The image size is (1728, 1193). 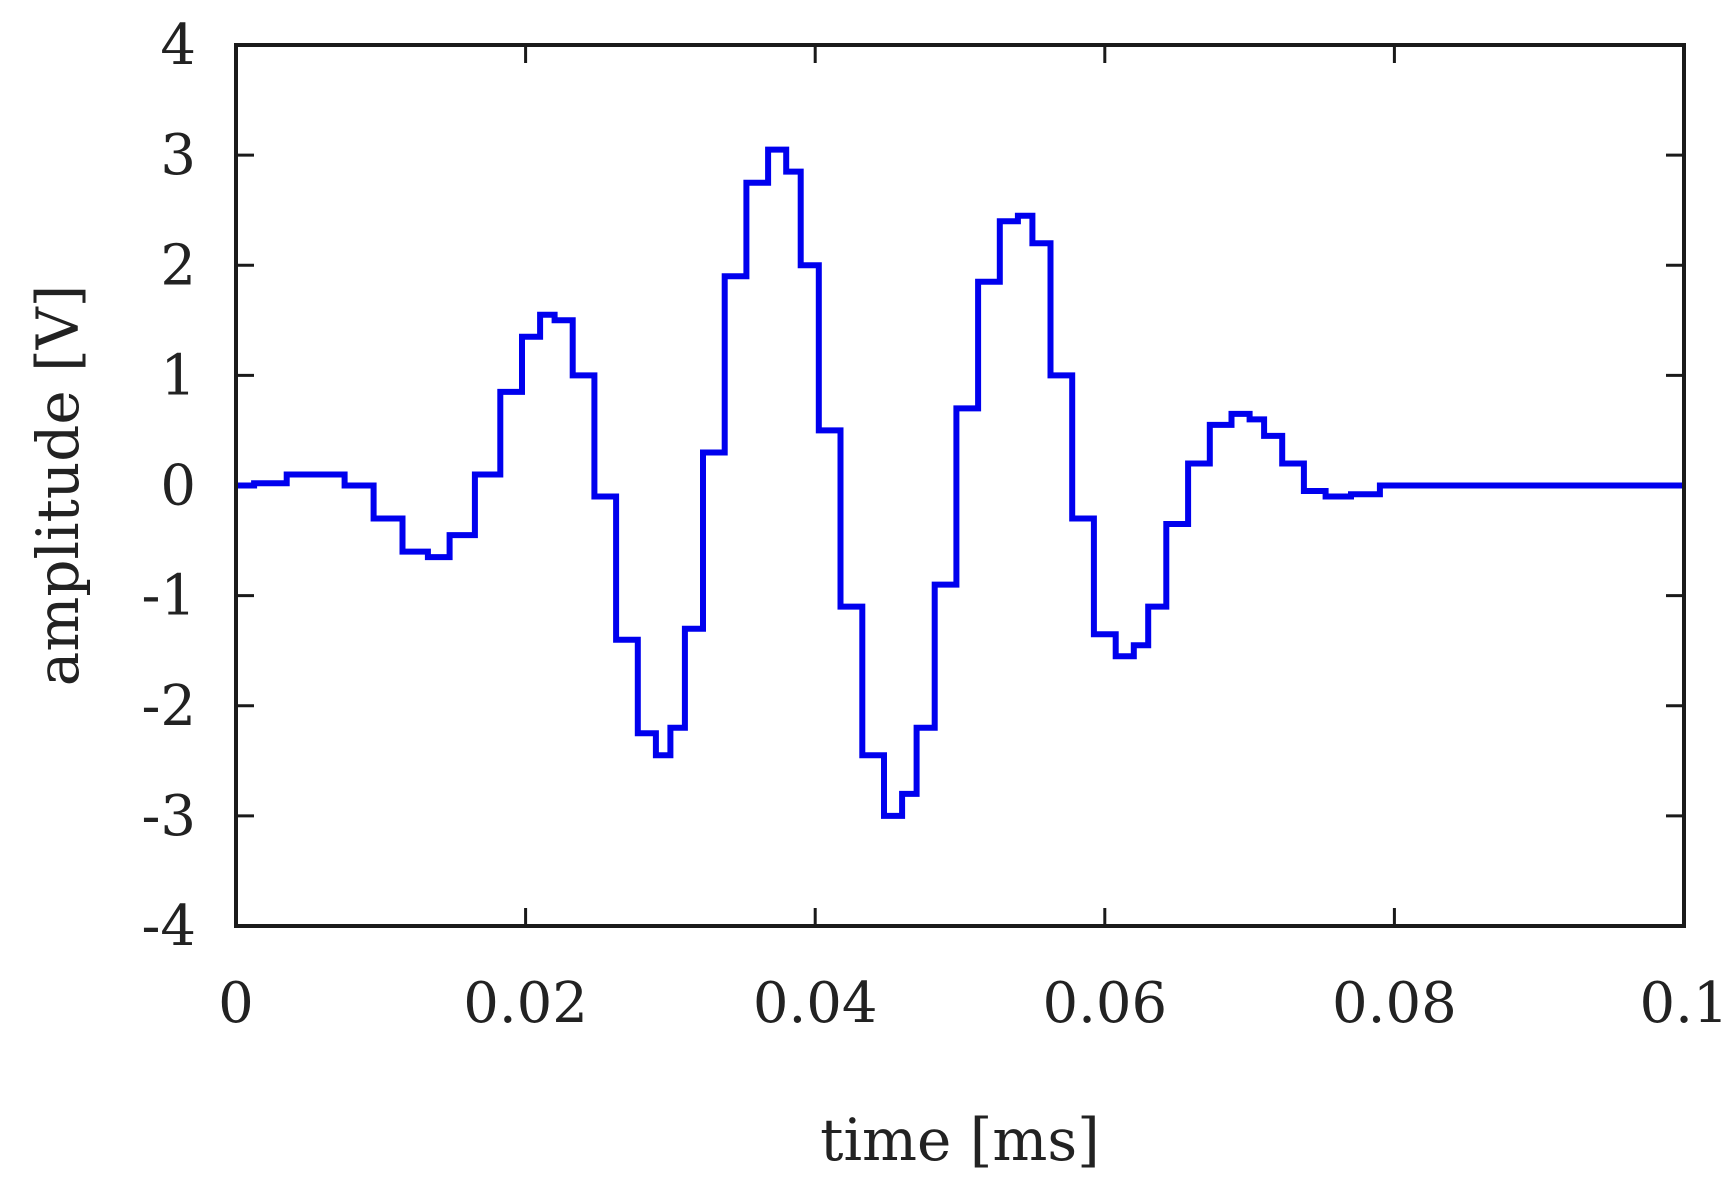 I want to click on y-tick-label: -3, so click(x=168, y=816).